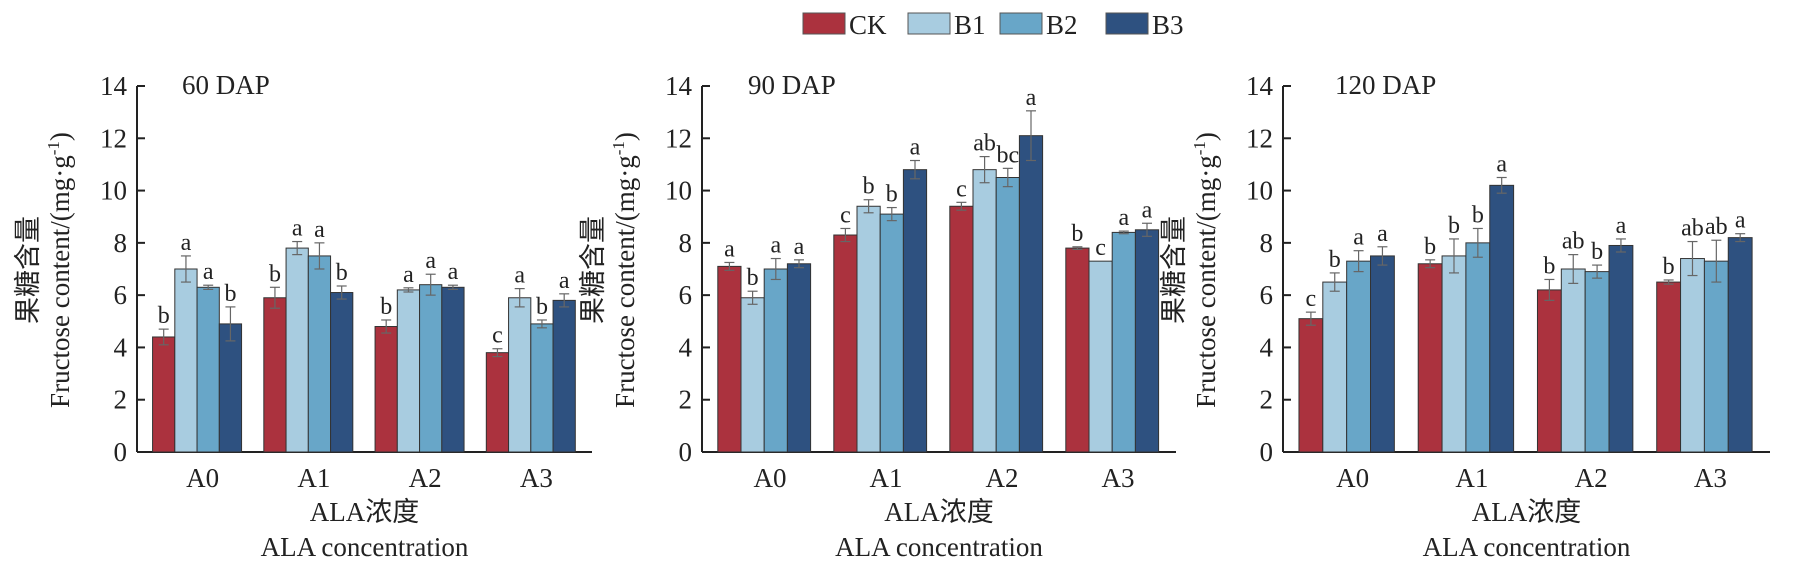 The width and height of the screenshot is (1796, 576). Describe the element at coordinates (752, 375) in the screenshot. I see `bar-b1-a0` at that location.